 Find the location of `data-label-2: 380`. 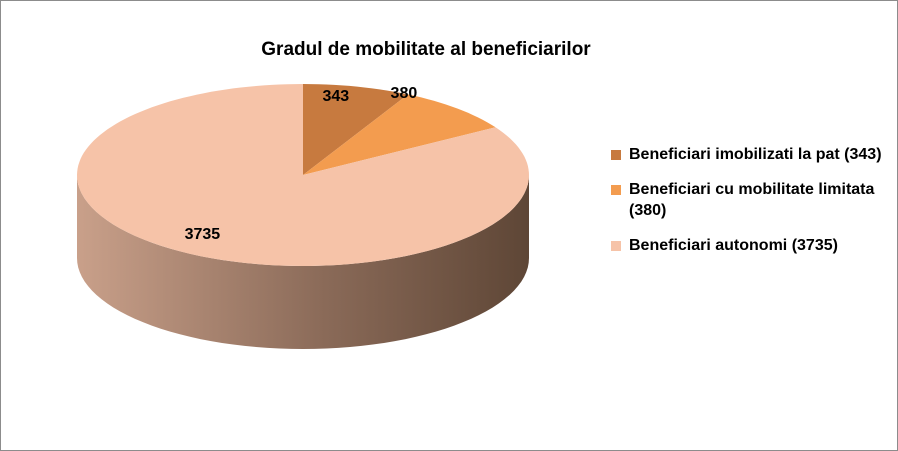

data-label-2: 380 is located at coordinates (404, 93).